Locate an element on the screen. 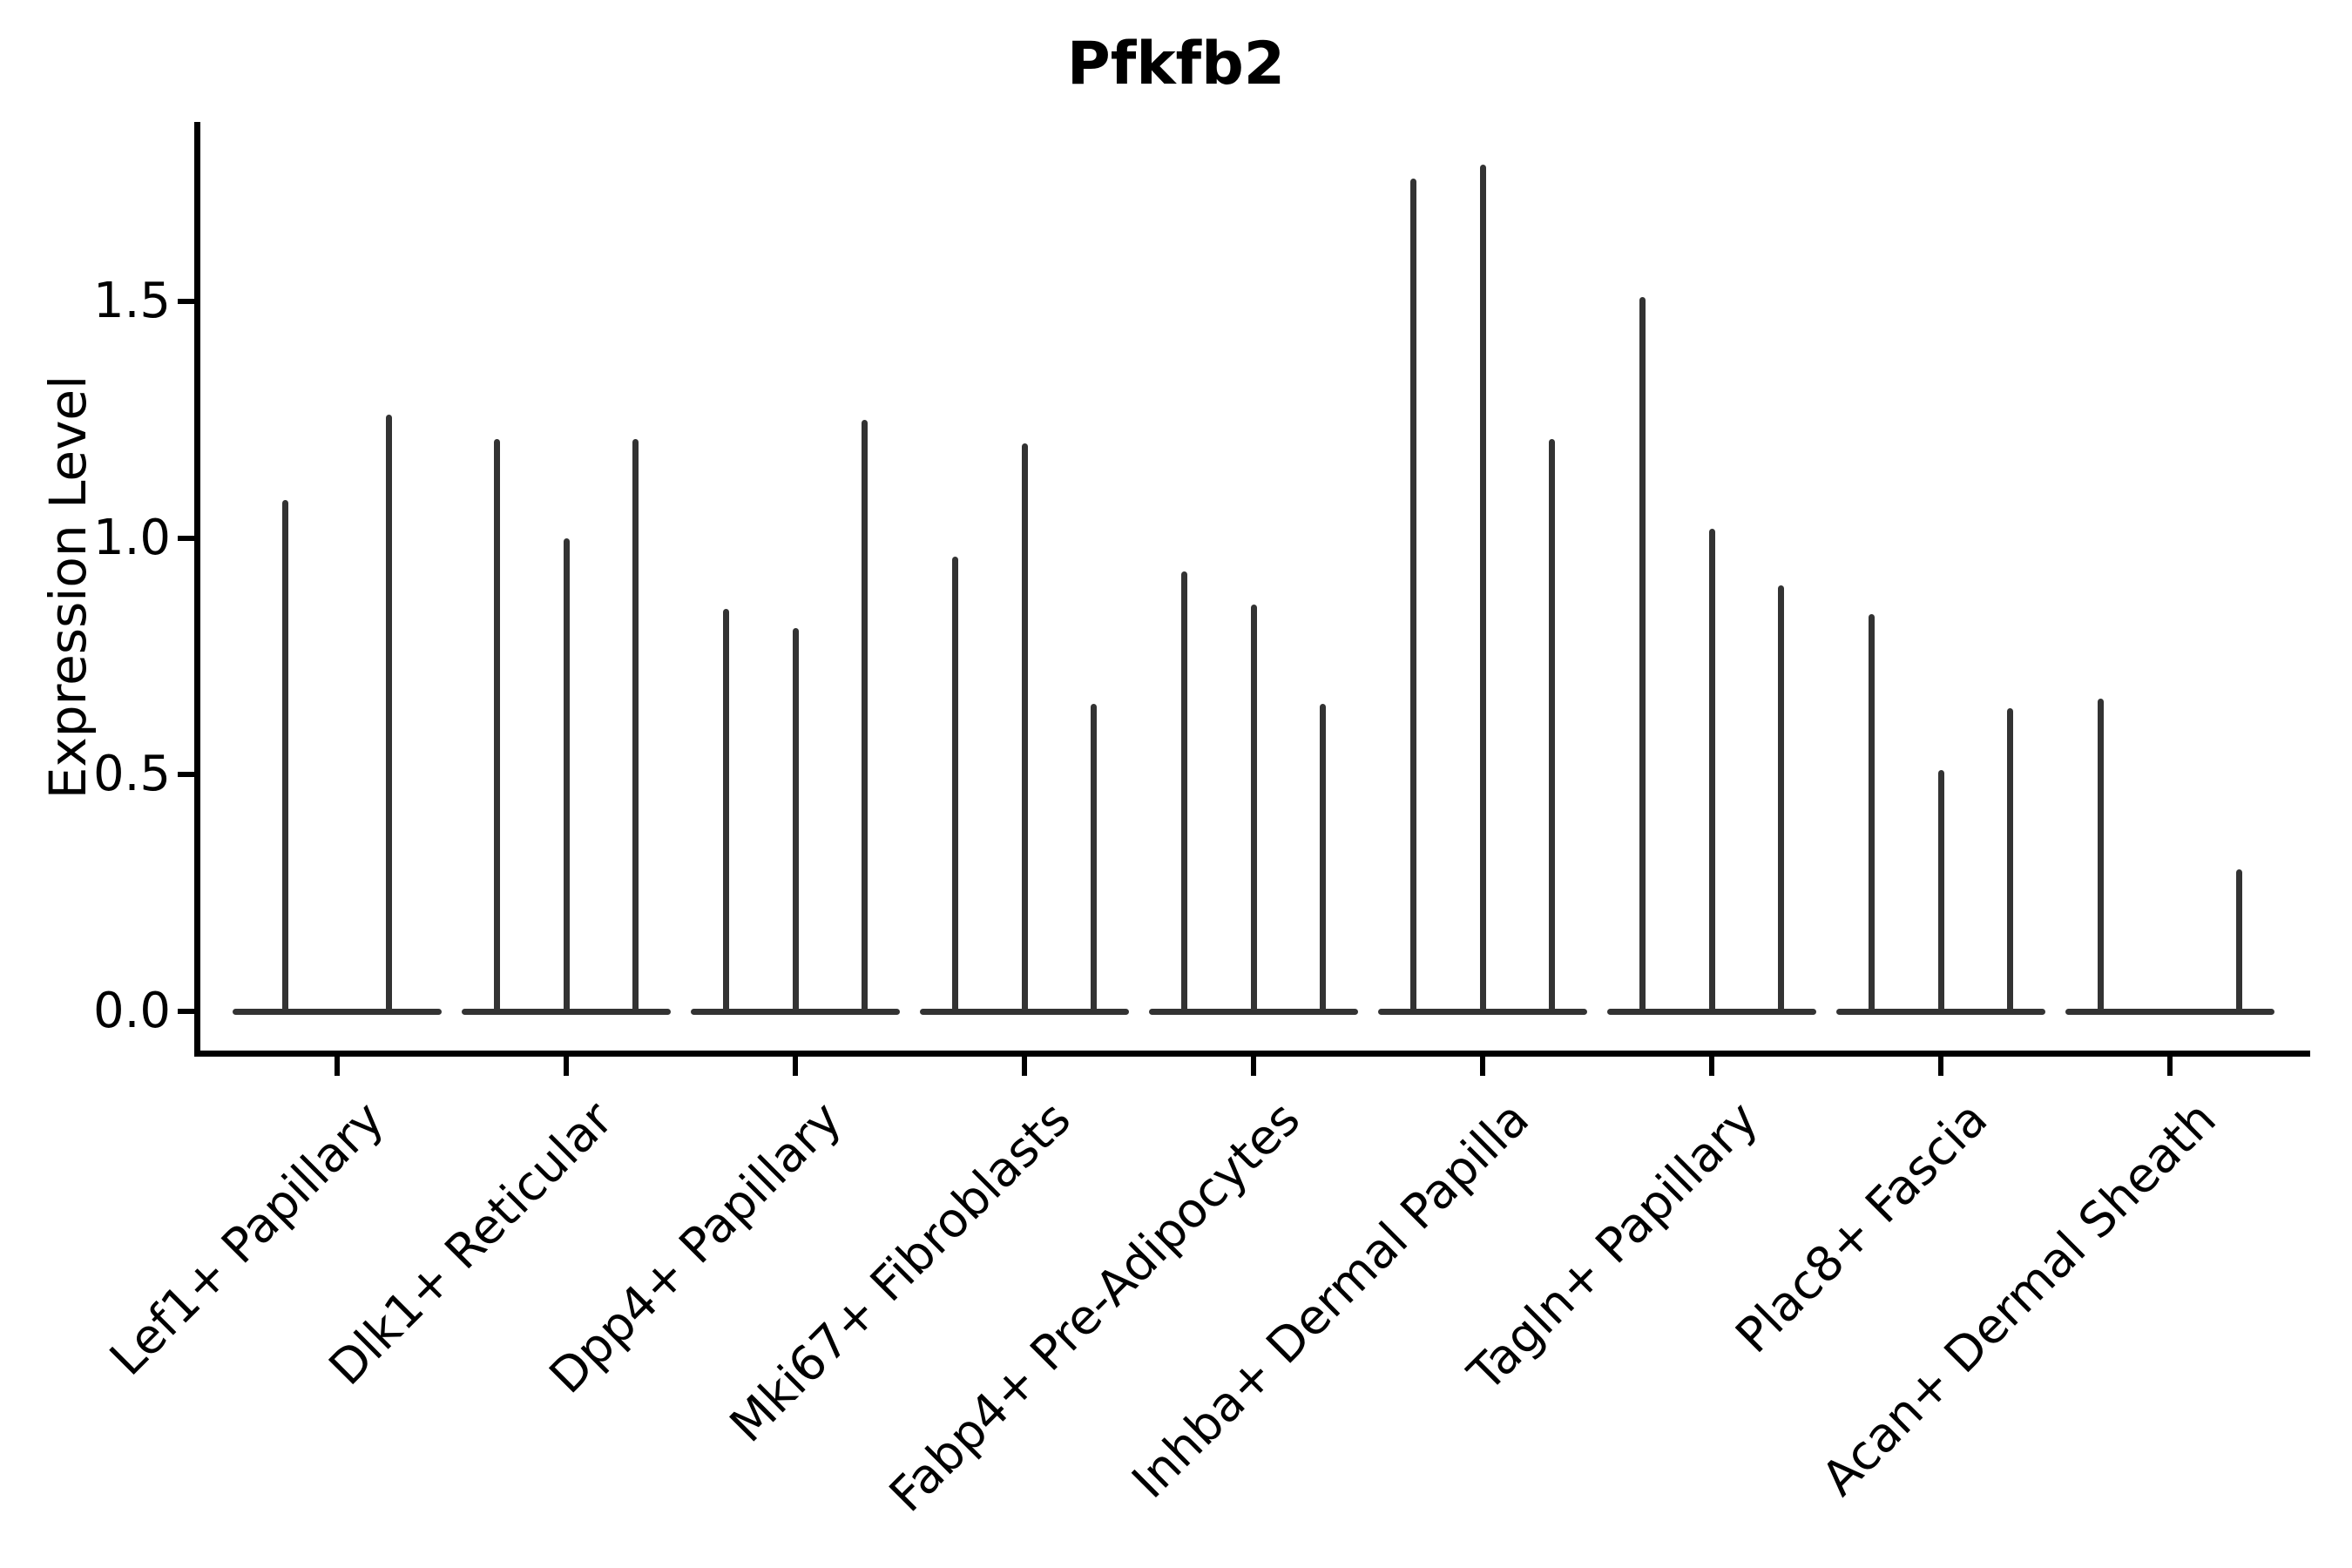 Image resolution: width=2352 pixels, height=1568 pixels. y-tick-label: 1.5 is located at coordinates (131, 302).